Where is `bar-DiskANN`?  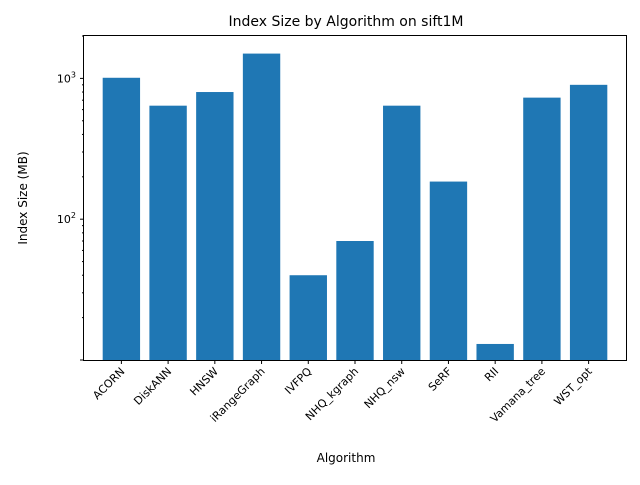
bar-DiskANN is located at coordinates (168, 233).